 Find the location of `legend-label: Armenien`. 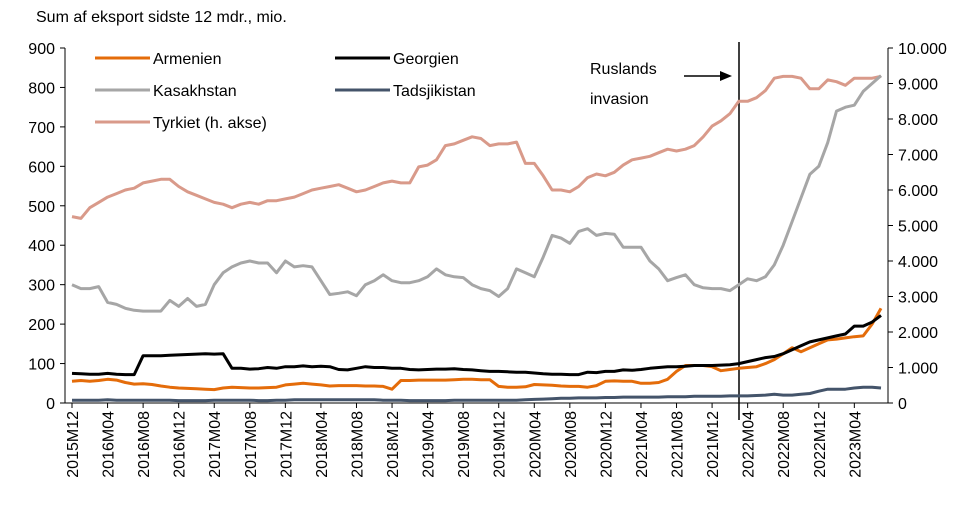

legend-label: Armenien is located at coordinates (187, 59).